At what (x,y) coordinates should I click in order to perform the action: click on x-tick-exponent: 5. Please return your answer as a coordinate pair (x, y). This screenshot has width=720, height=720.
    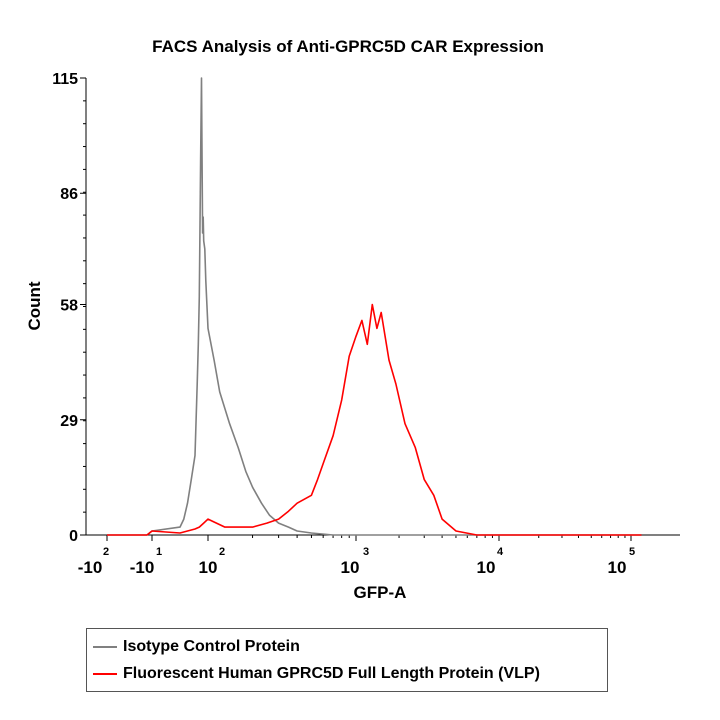
    Looking at the image, I should click on (632, 552).